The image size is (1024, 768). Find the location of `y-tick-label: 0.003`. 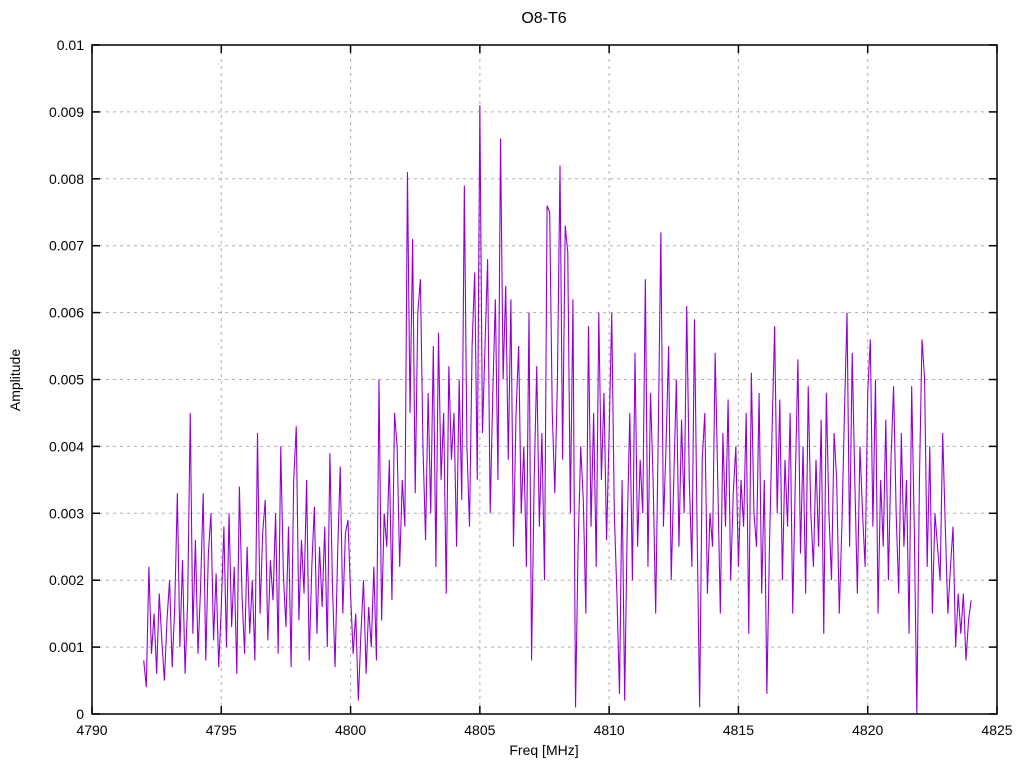

y-tick-label: 0.003 is located at coordinates (66, 513).